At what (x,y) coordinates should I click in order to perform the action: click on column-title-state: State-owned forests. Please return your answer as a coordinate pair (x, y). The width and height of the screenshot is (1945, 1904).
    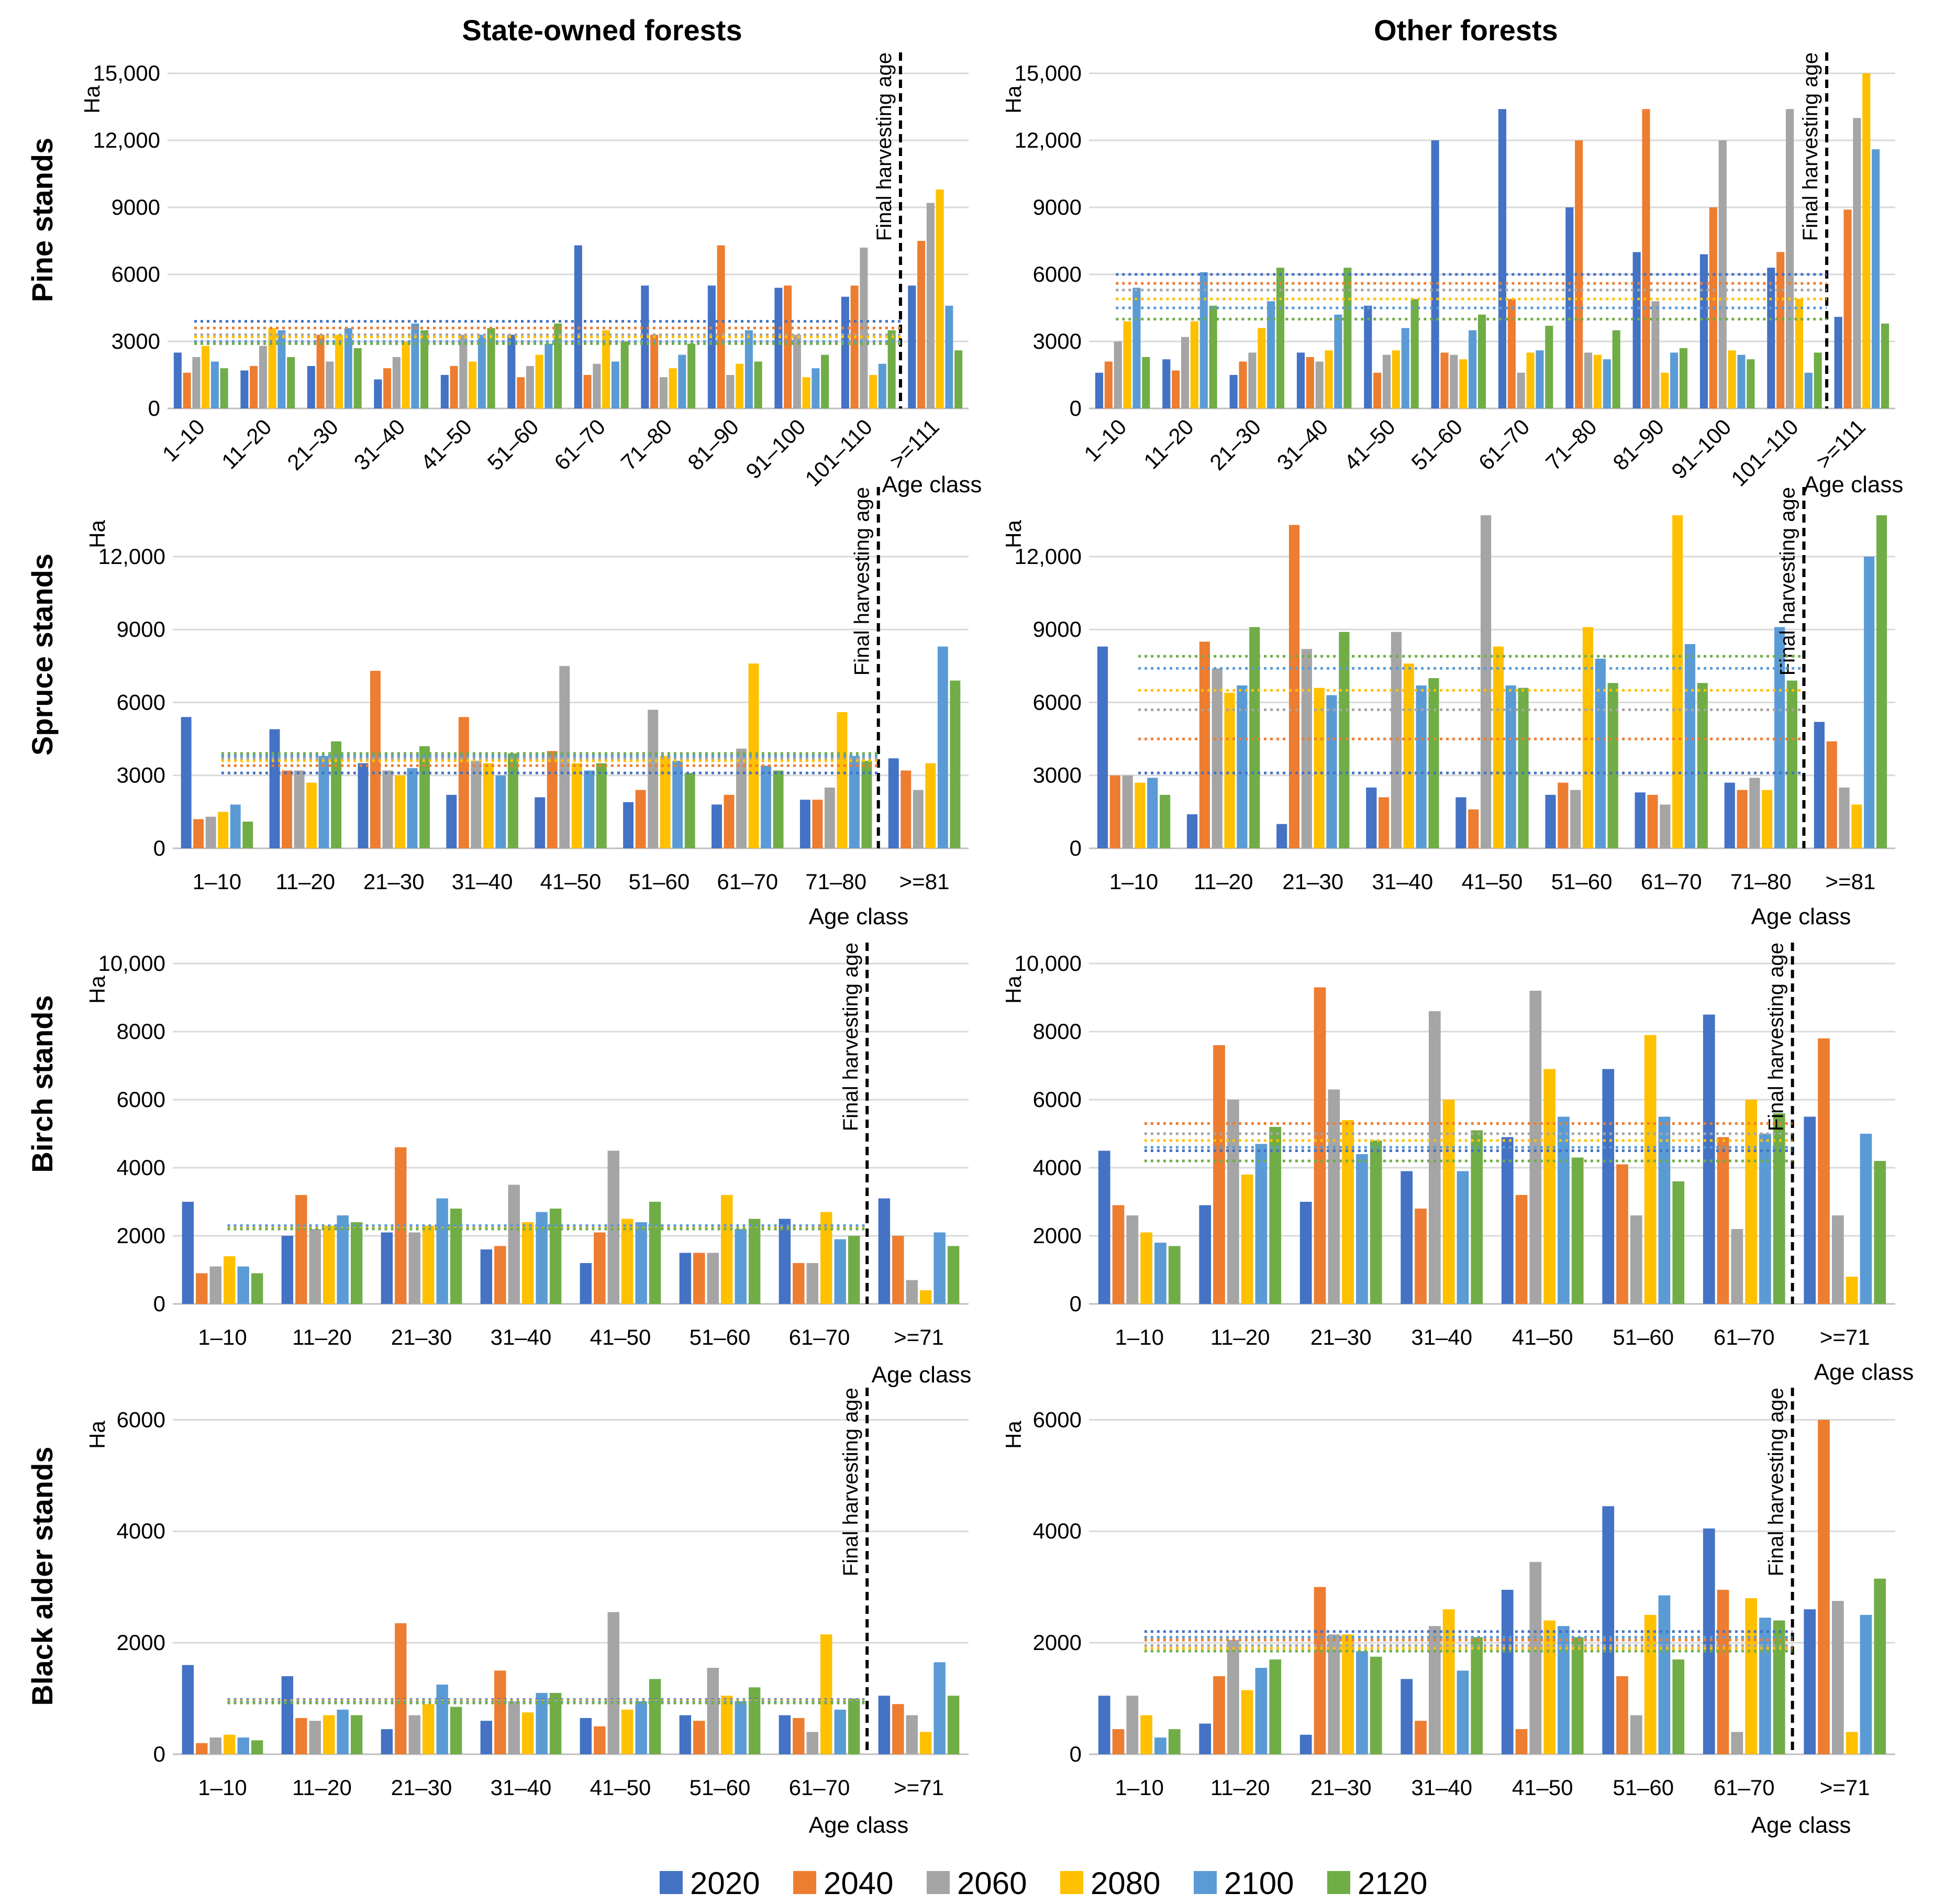
    Looking at the image, I should click on (602, 31).